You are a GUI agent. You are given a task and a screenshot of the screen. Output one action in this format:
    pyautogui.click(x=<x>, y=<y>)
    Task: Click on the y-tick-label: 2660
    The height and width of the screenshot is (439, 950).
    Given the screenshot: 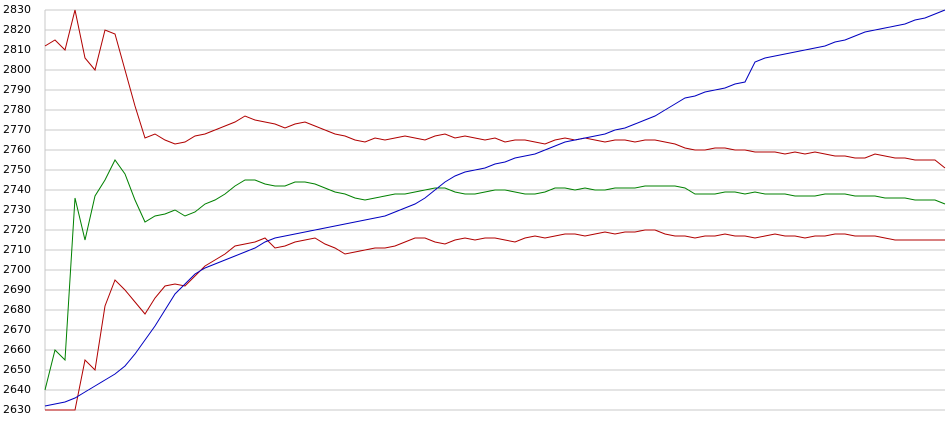 What is the action you would take?
    pyautogui.click(x=17, y=349)
    